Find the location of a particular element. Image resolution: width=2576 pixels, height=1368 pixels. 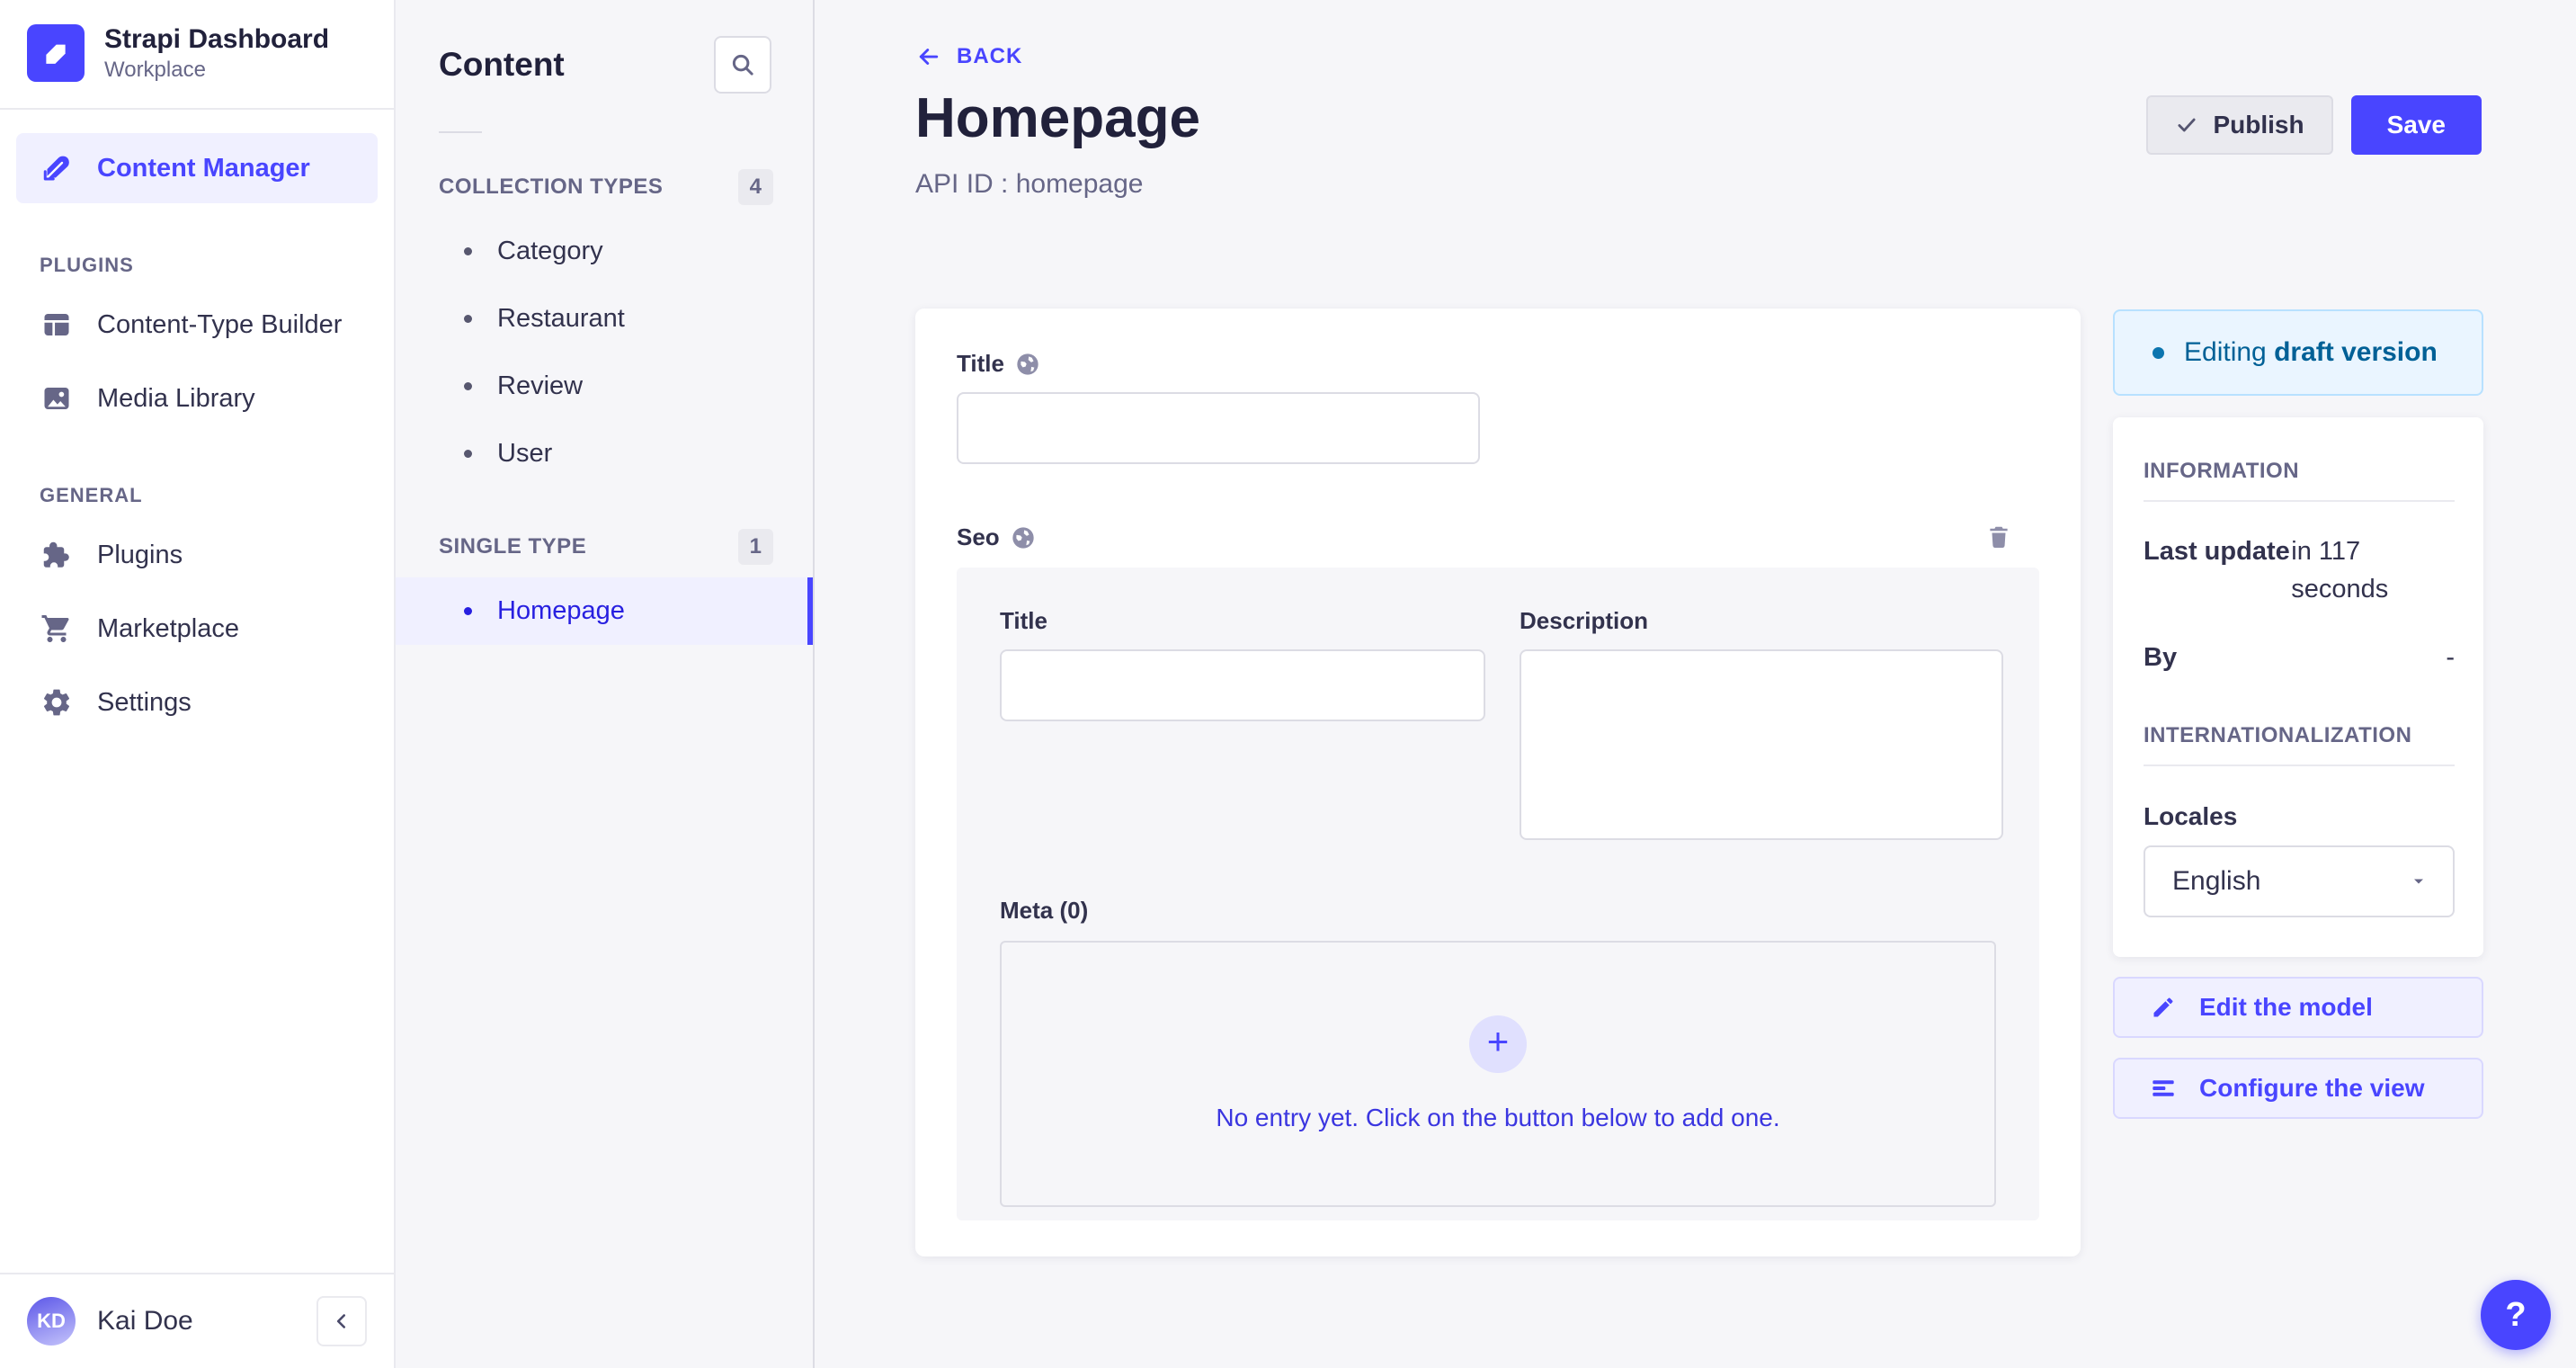

question-mark-icon: ? is located at coordinates (2516, 1314).